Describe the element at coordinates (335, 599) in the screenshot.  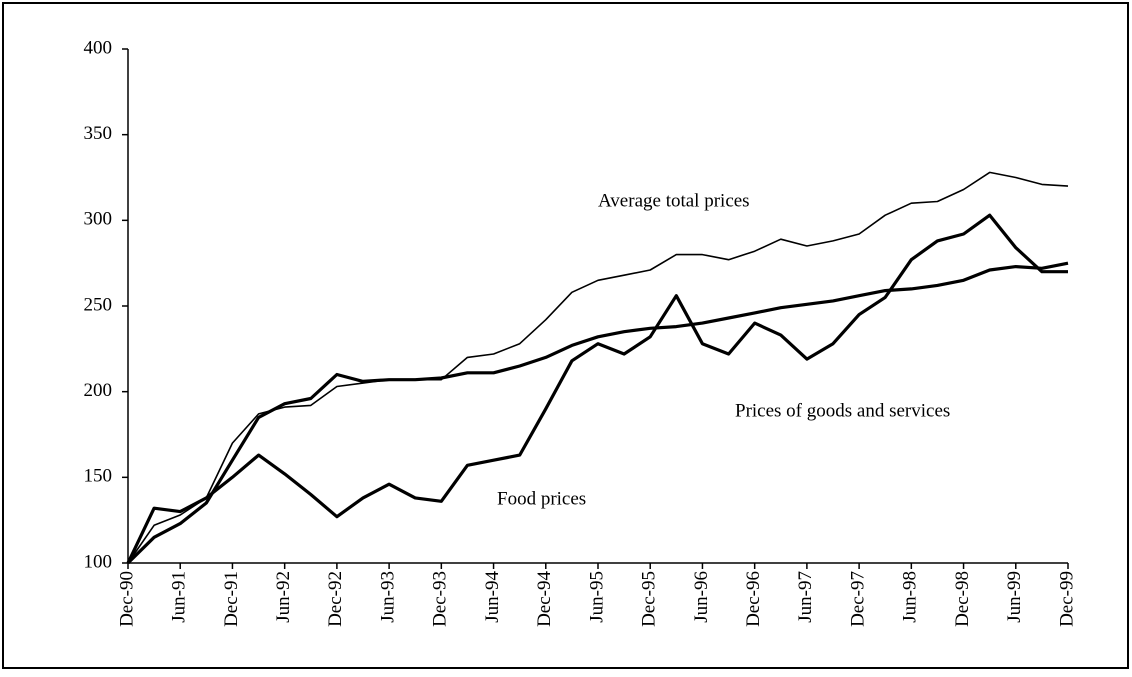
I see `x-tick-label: Dec-92` at that location.